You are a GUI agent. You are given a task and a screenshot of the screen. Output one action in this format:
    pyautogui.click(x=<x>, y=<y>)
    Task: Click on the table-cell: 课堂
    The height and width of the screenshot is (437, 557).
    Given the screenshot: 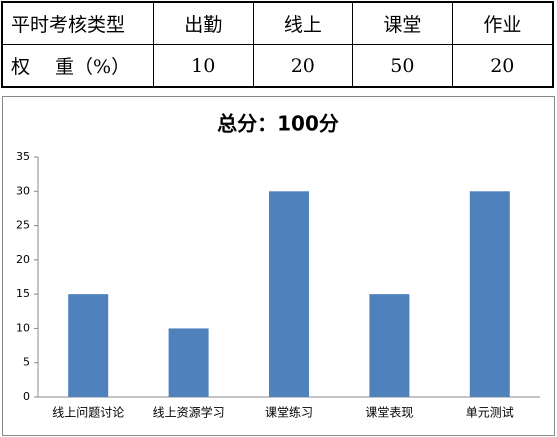 What is the action you would take?
    pyautogui.click(x=402, y=23)
    